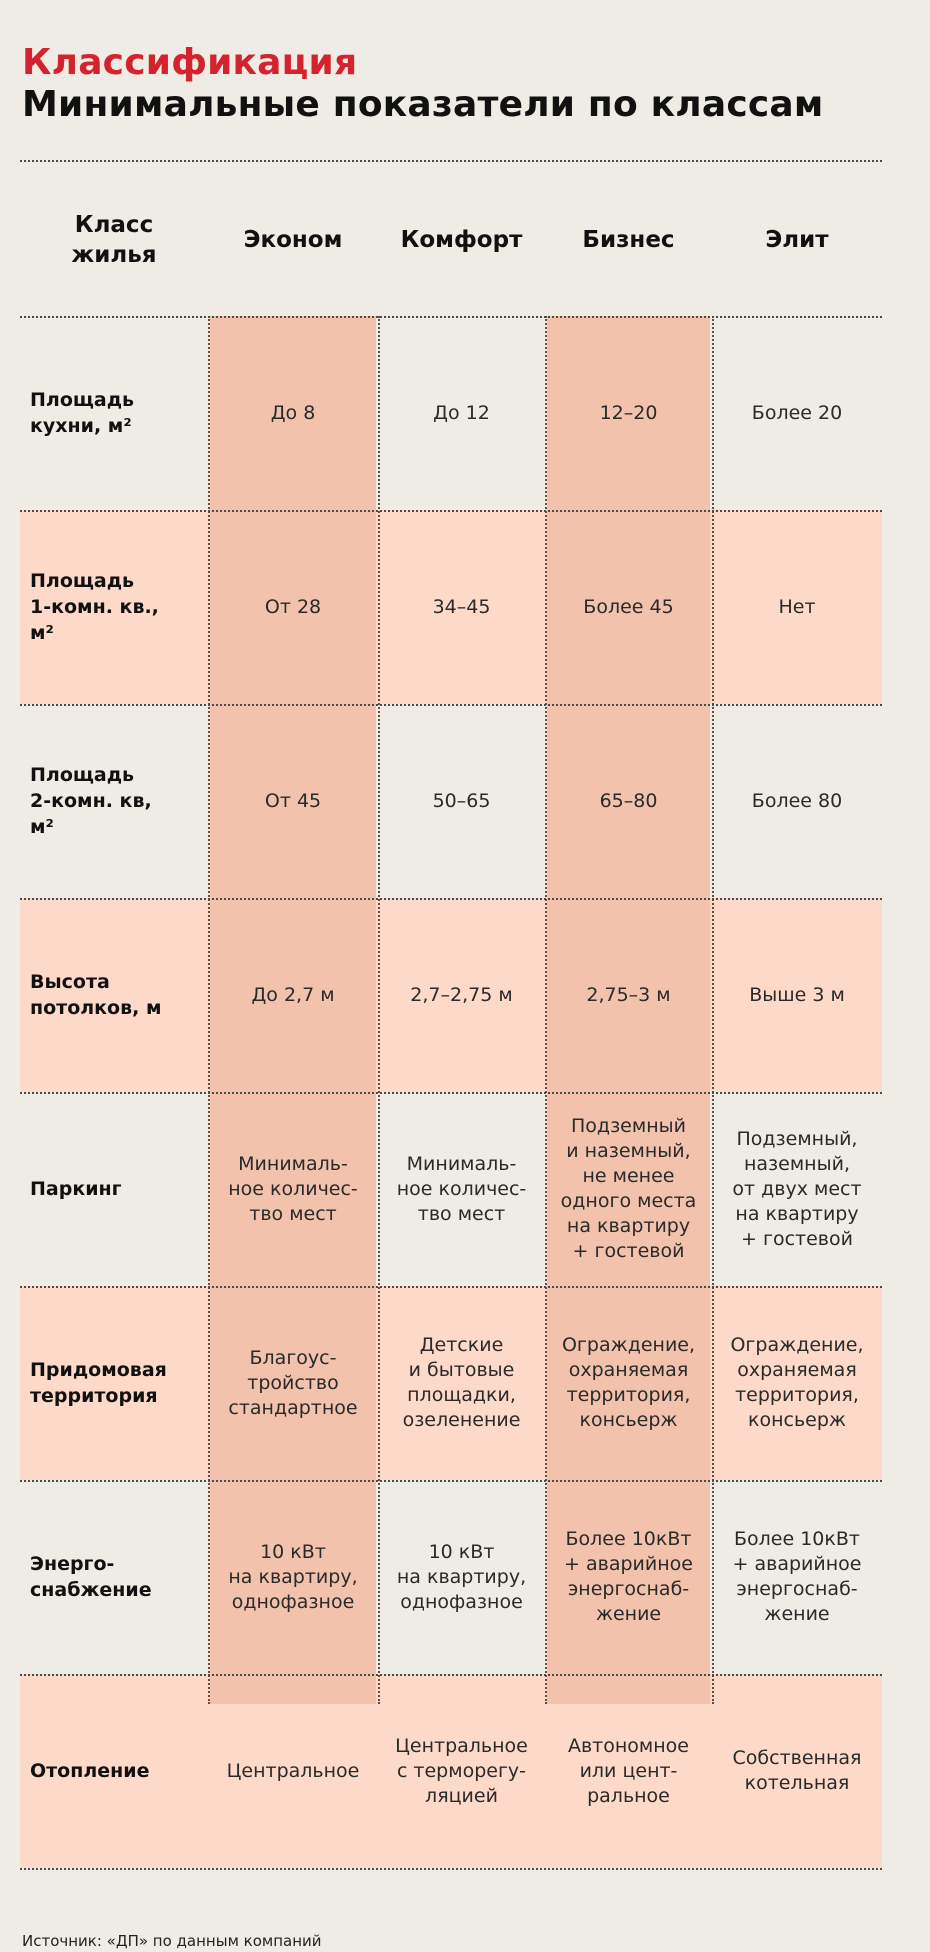  What do you see at coordinates (461, 994) in the screenshot?
I see `table-cell: 2,7–2,75 м` at bounding box center [461, 994].